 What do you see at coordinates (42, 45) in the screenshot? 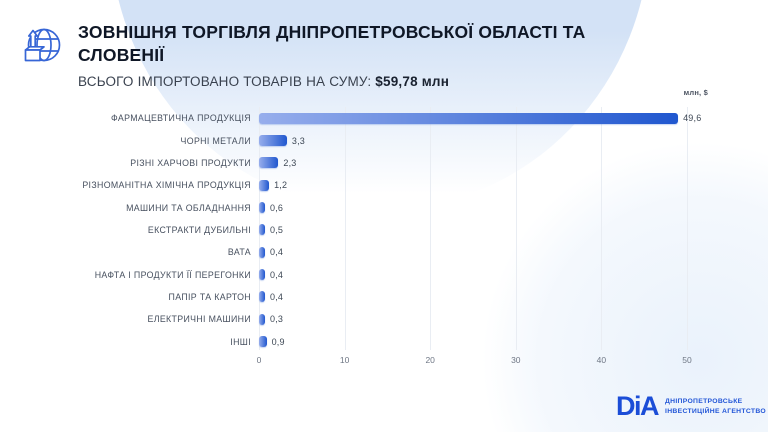
I see `globe-import-icon` at bounding box center [42, 45].